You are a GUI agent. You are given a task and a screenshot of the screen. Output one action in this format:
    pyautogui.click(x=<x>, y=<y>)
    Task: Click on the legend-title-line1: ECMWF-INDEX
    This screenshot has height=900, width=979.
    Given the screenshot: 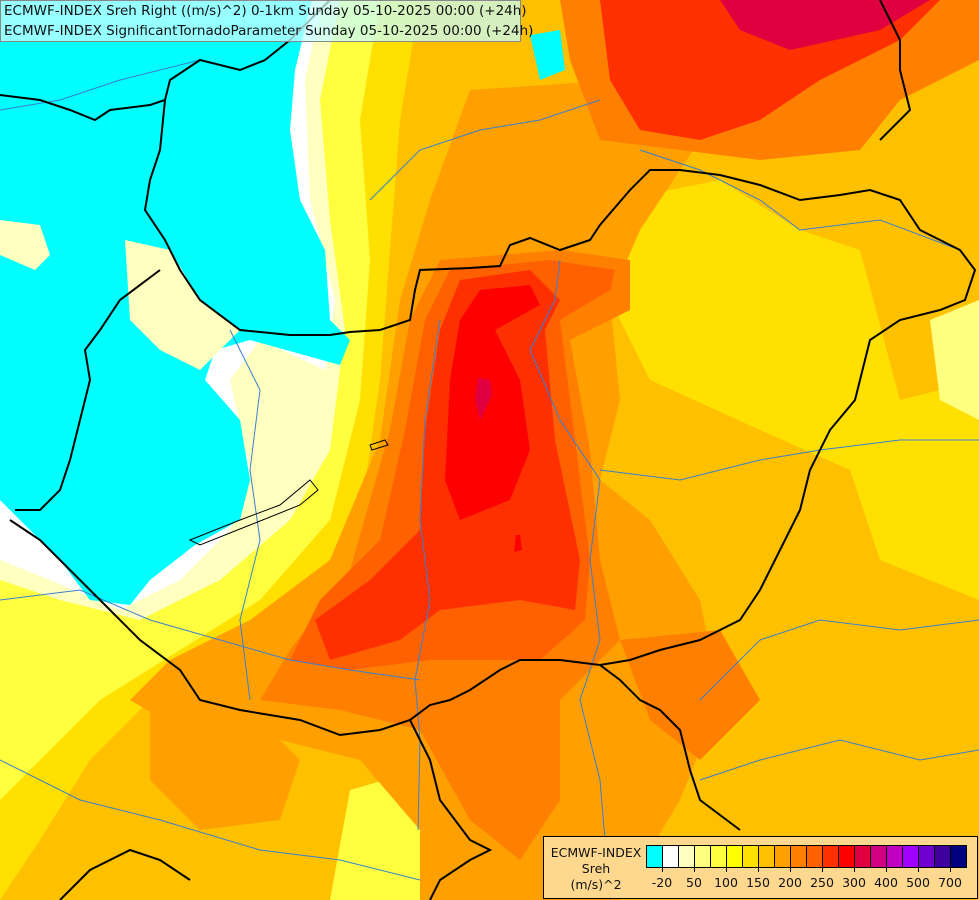 What is the action you would take?
    pyautogui.click(x=596, y=852)
    